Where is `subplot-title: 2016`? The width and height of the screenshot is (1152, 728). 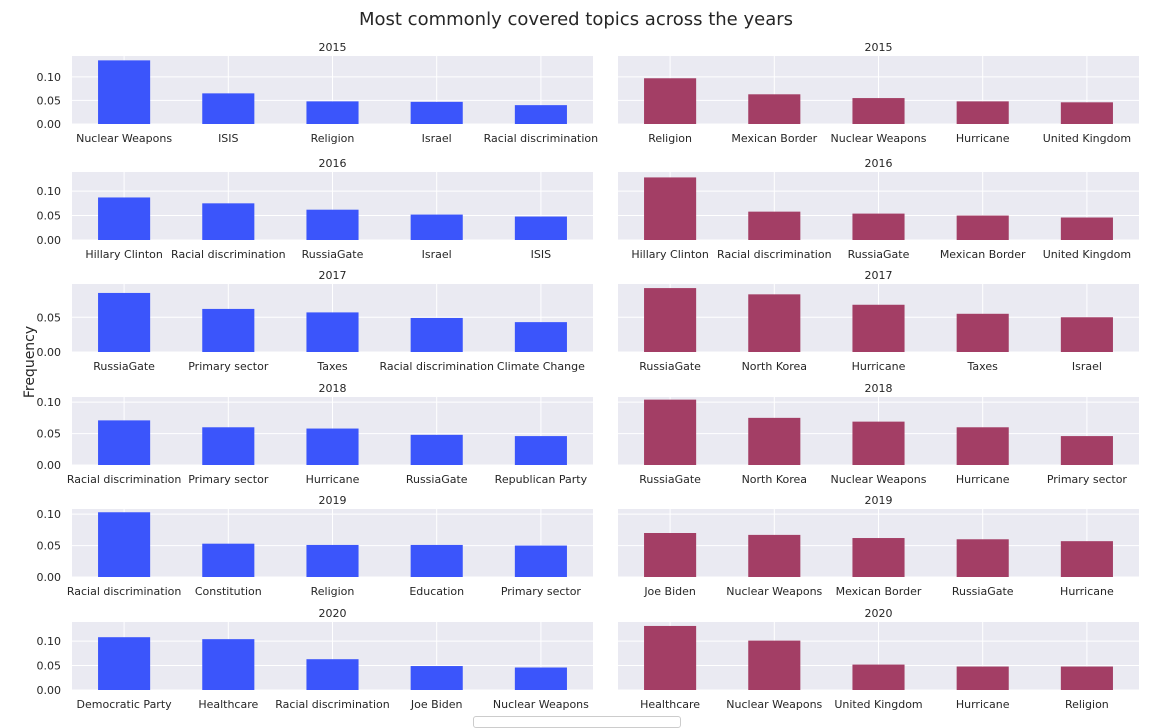 subplot-title: 2016 is located at coordinates (879, 163).